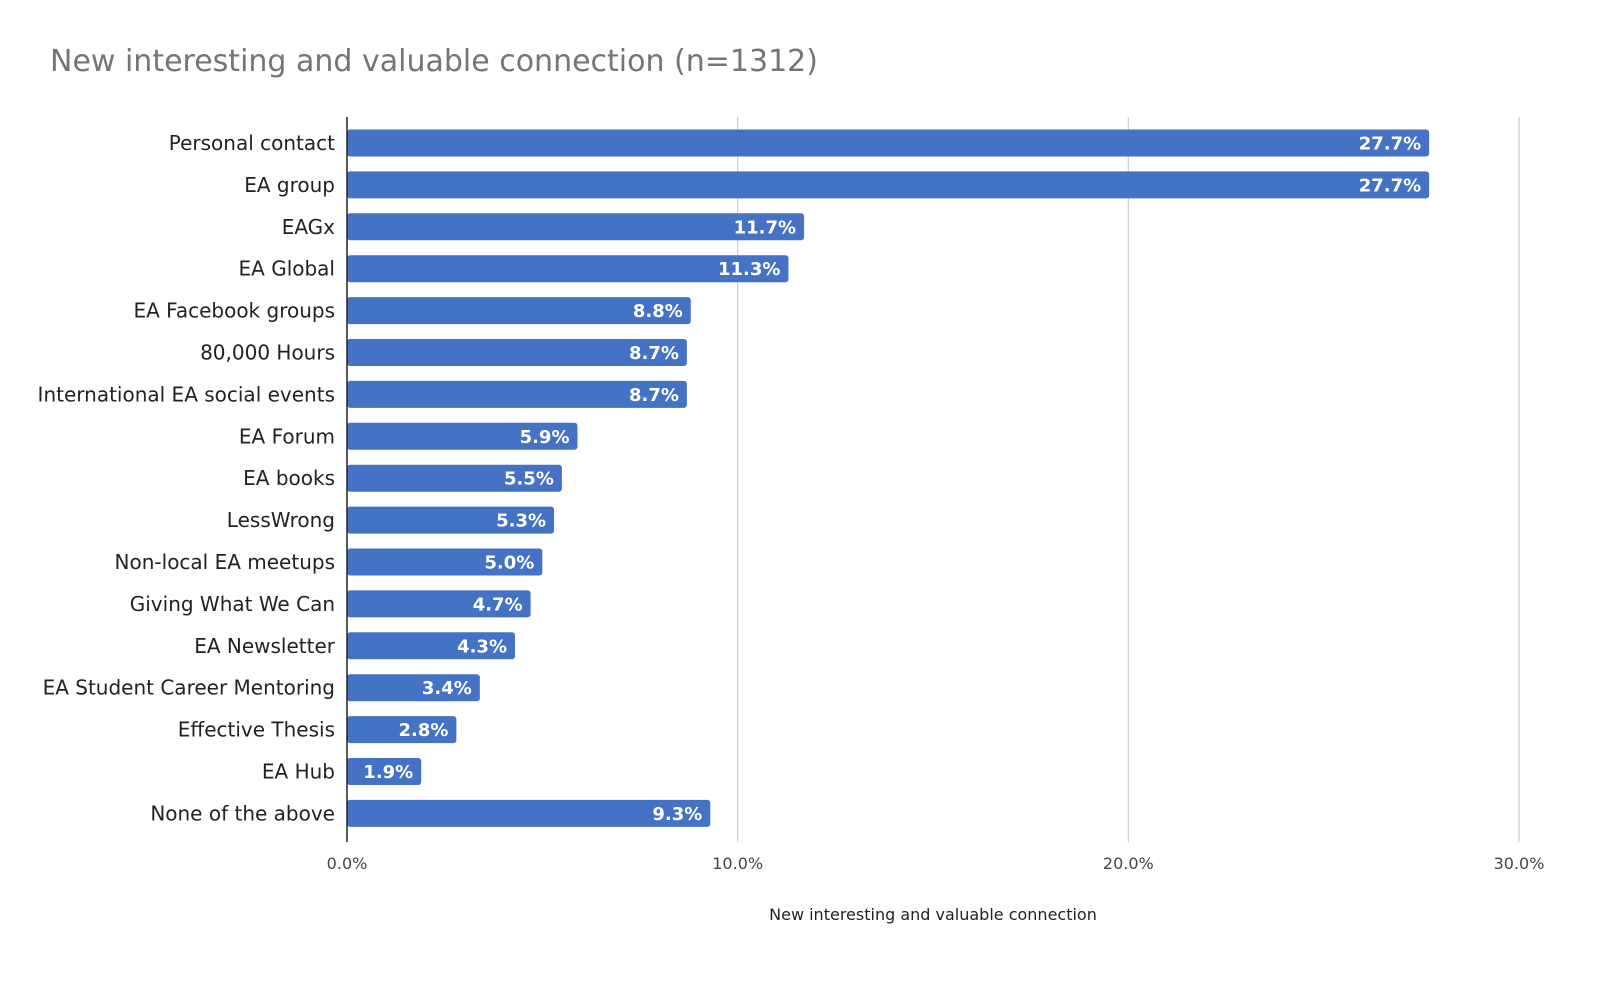 The height and width of the screenshot is (994, 1600). I want to click on category-label: Giving What We Can, so click(232, 604).